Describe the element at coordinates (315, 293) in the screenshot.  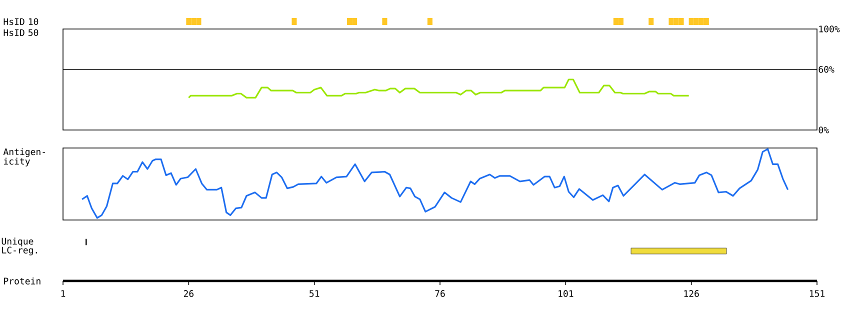
I see `x-tick-label: 51` at that location.